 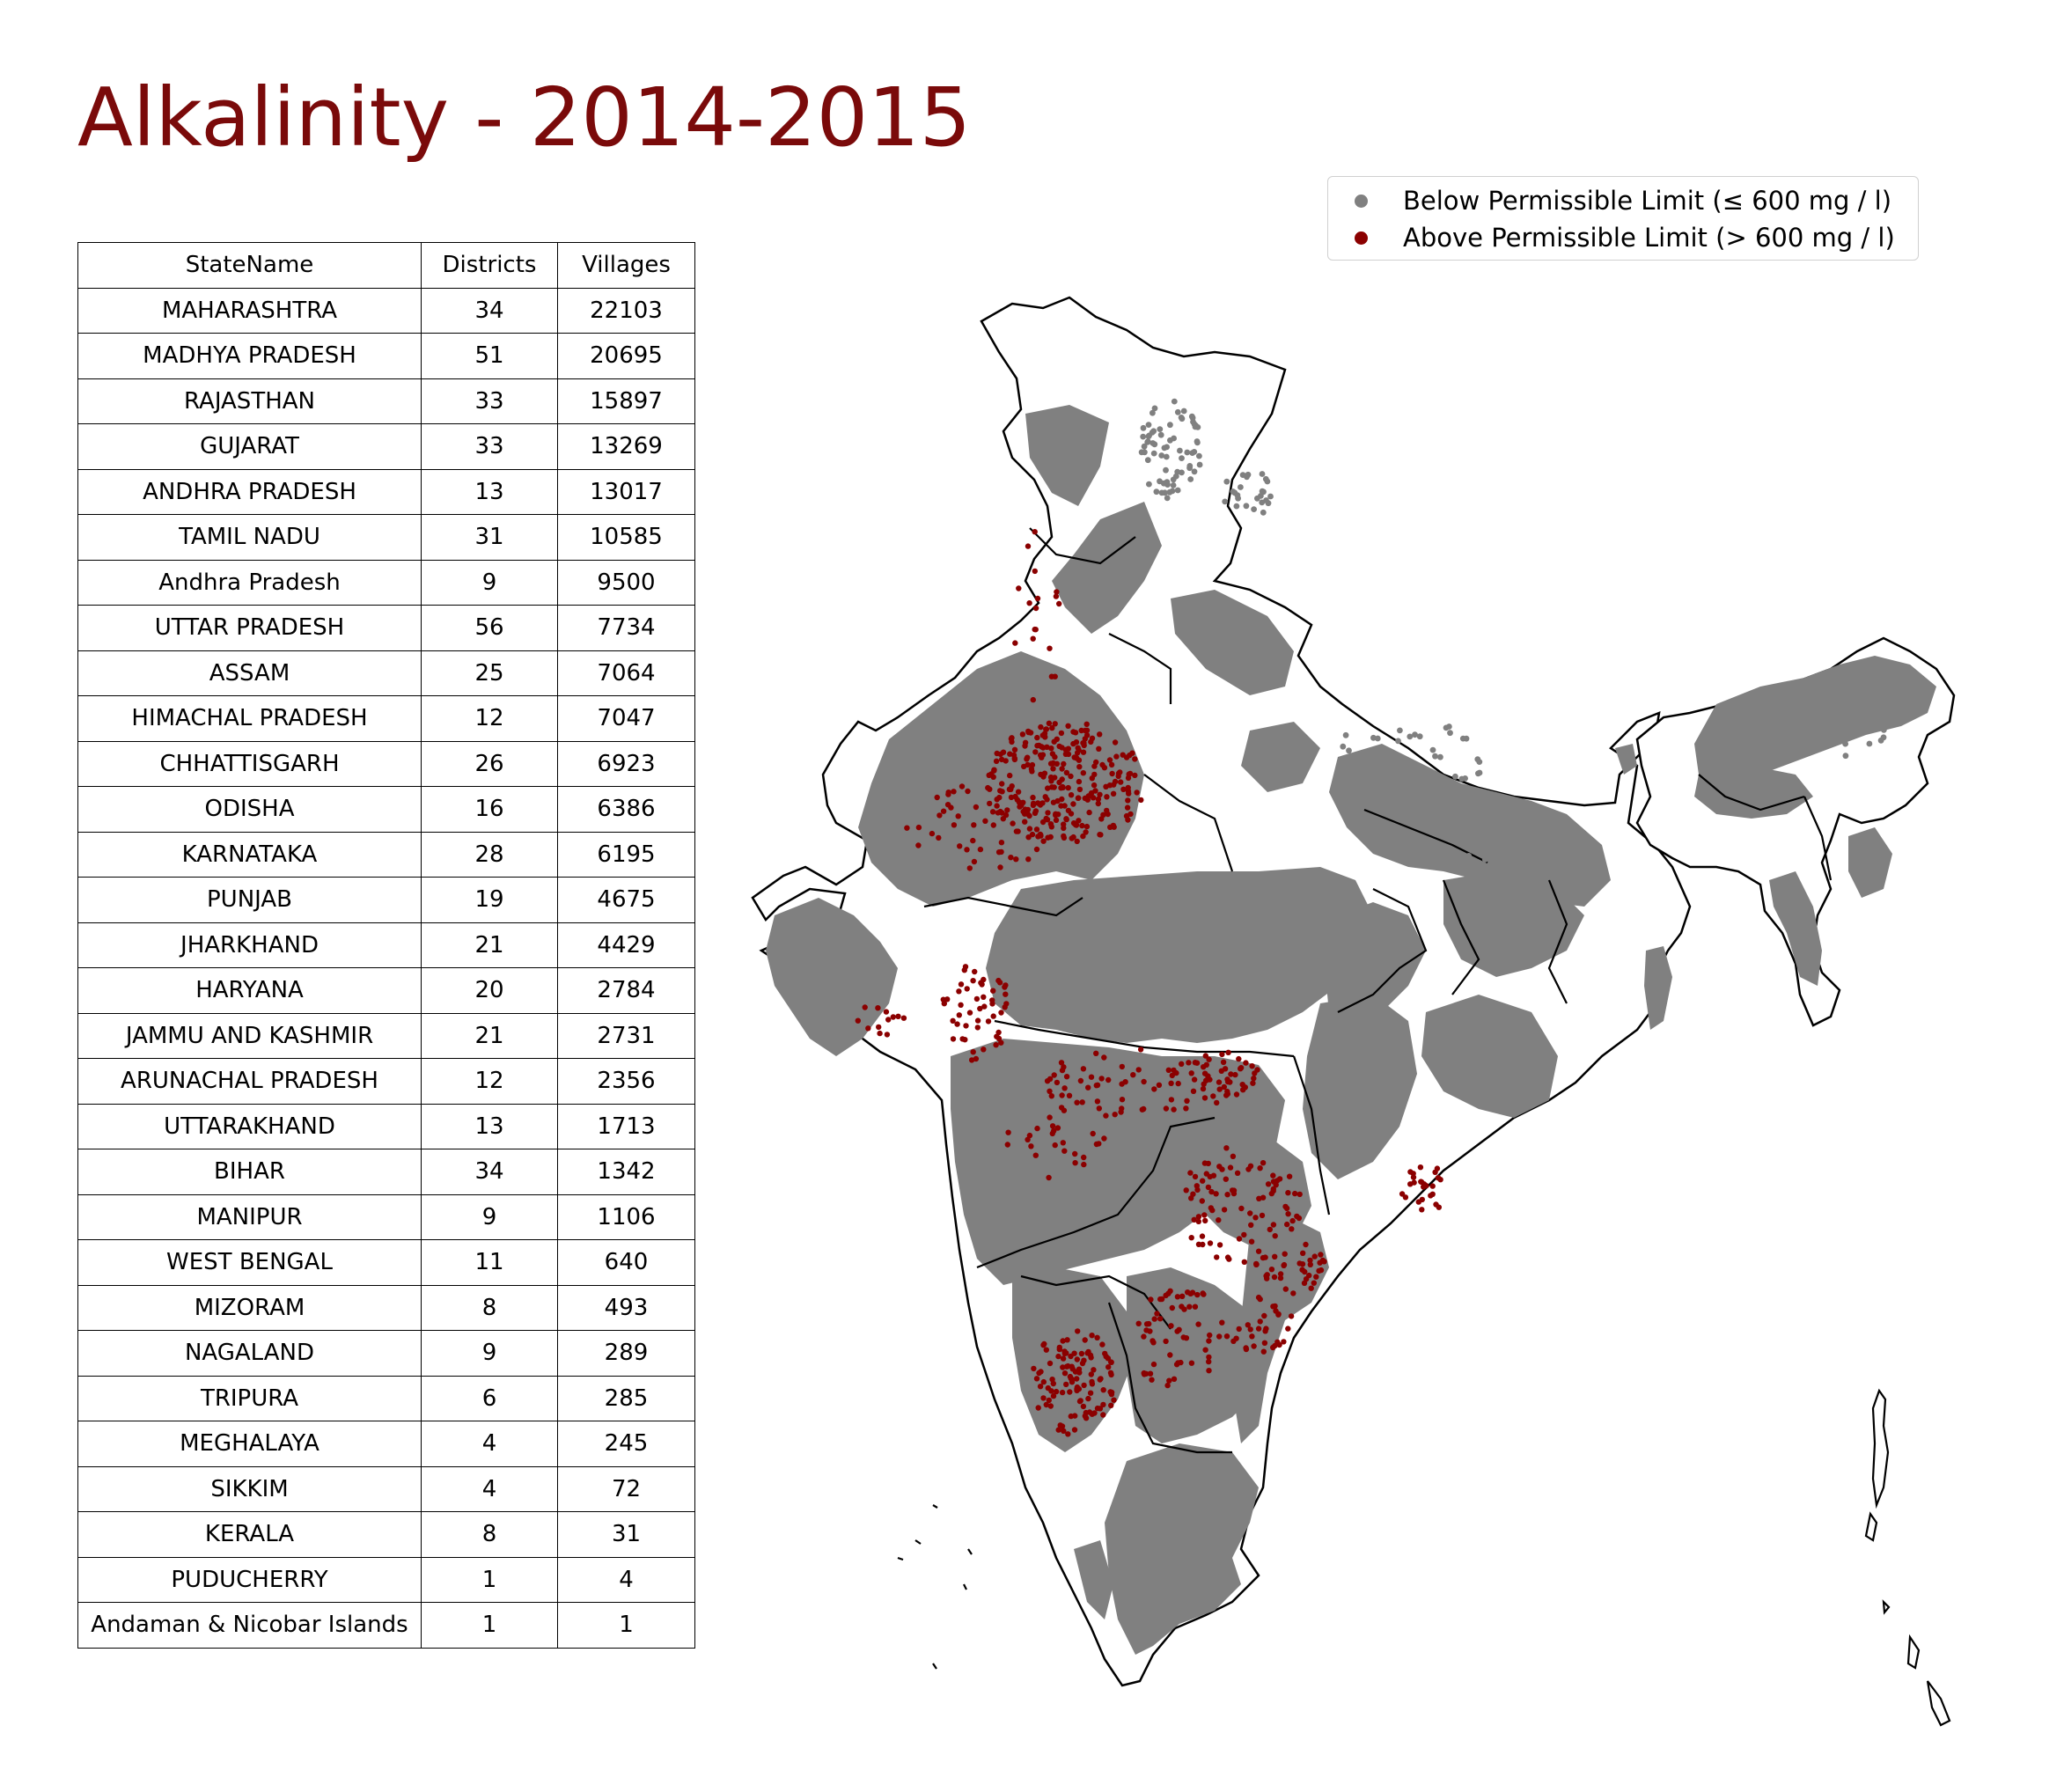 I want to click on cell-villages: 15897, so click(x=626, y=401).